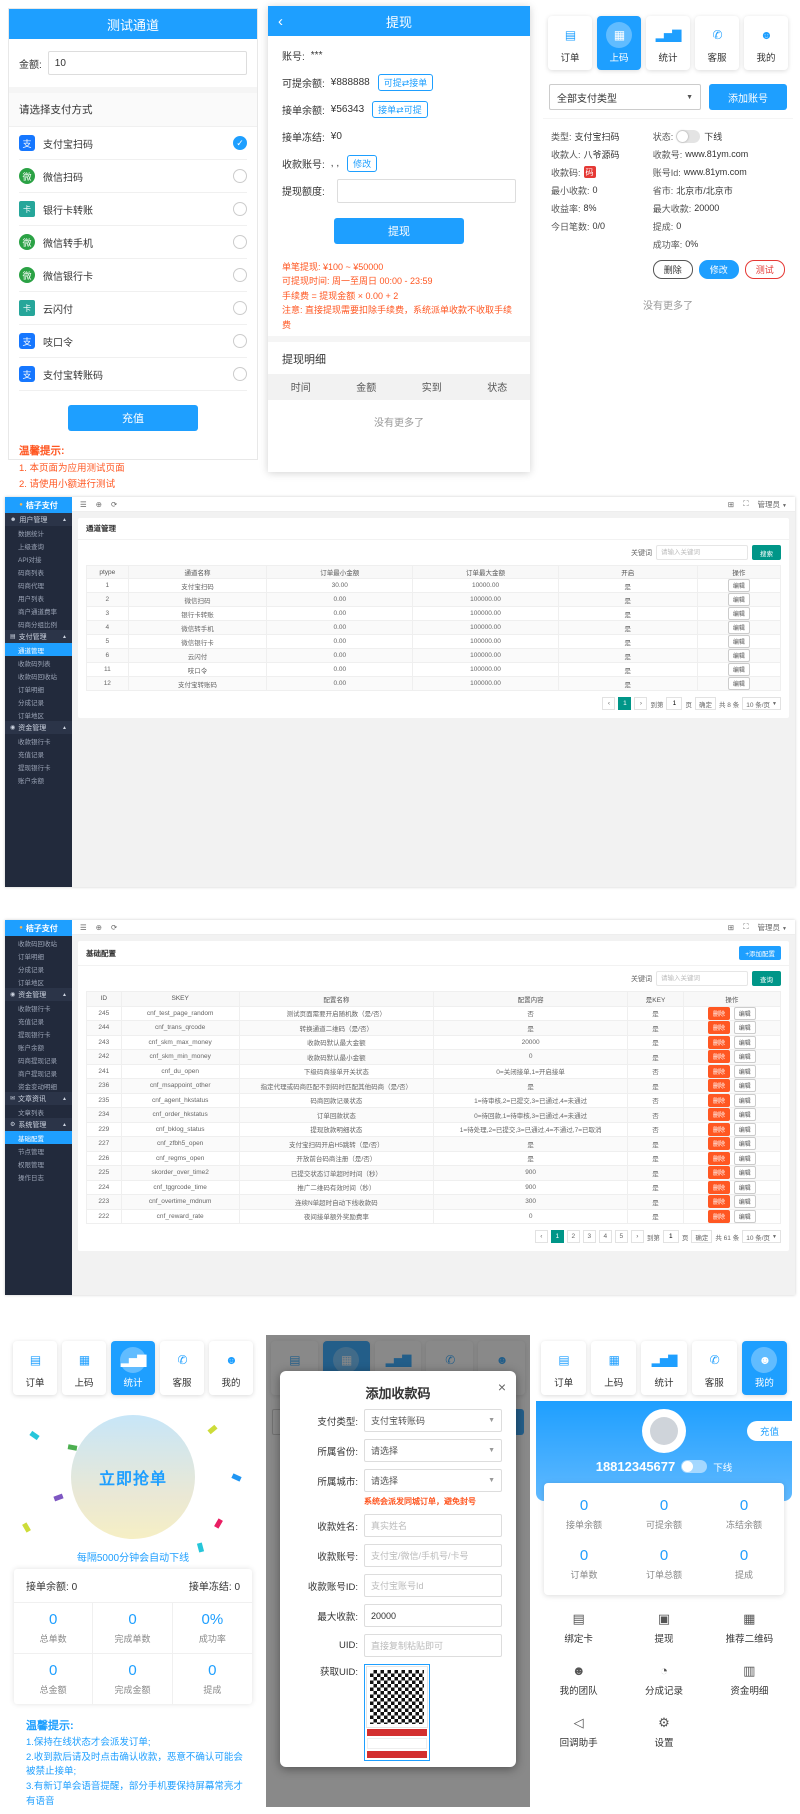  Describe the element at coordinates (31, 1178) in the screenshot. I see `sidebar-item: 操作日志` at that location.